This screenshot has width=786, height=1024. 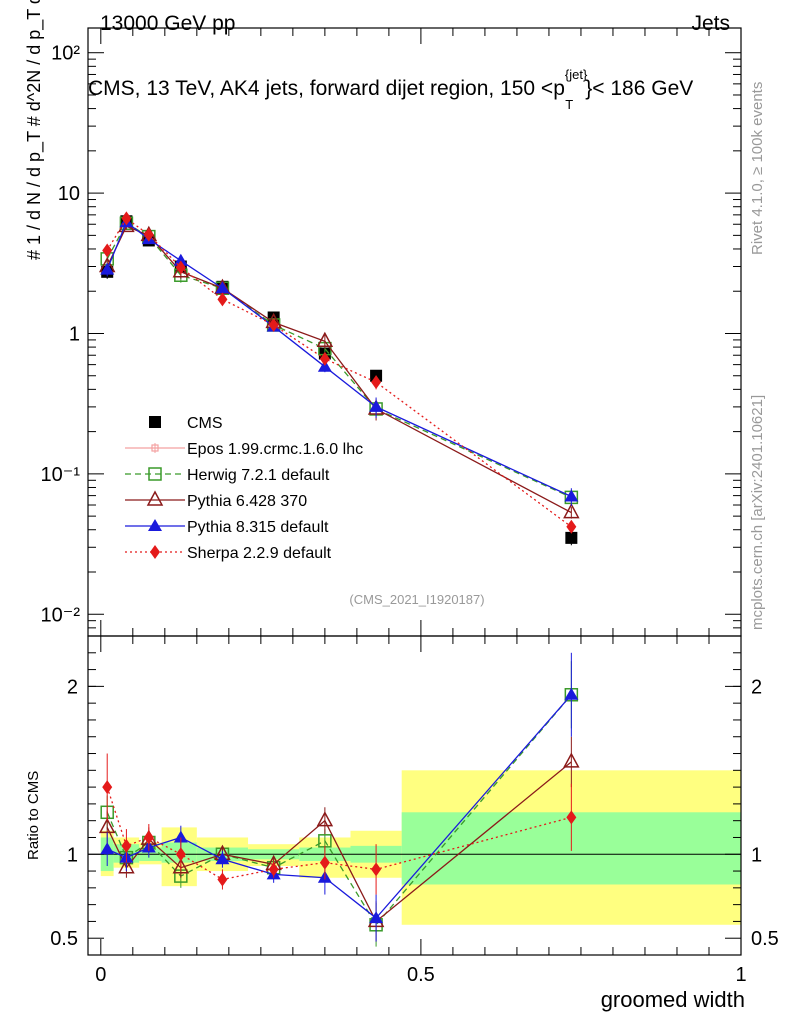 I want to click on legend-entry: Pythia 8.315 default, so click(x=227, y=527).